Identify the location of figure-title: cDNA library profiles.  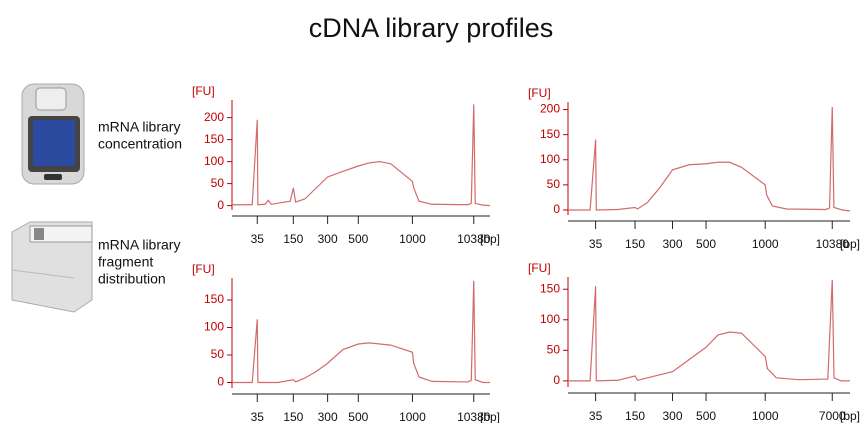
(431, 28).